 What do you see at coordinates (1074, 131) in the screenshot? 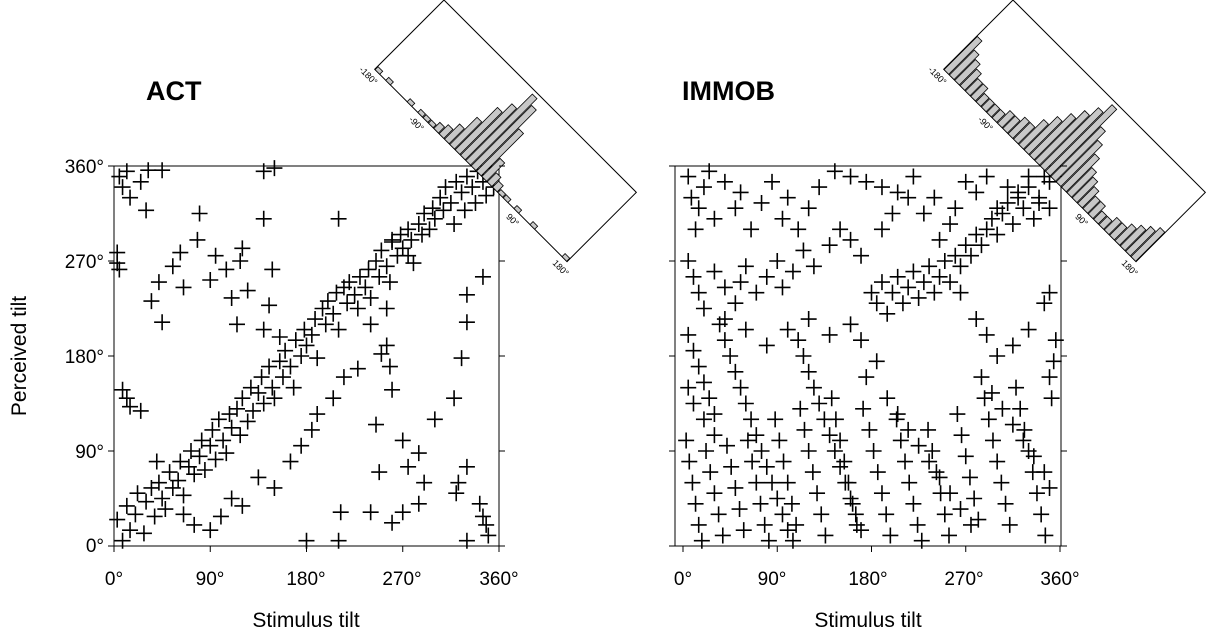
I see `immob-histogram-frame` at bounding box center [1074, 131].